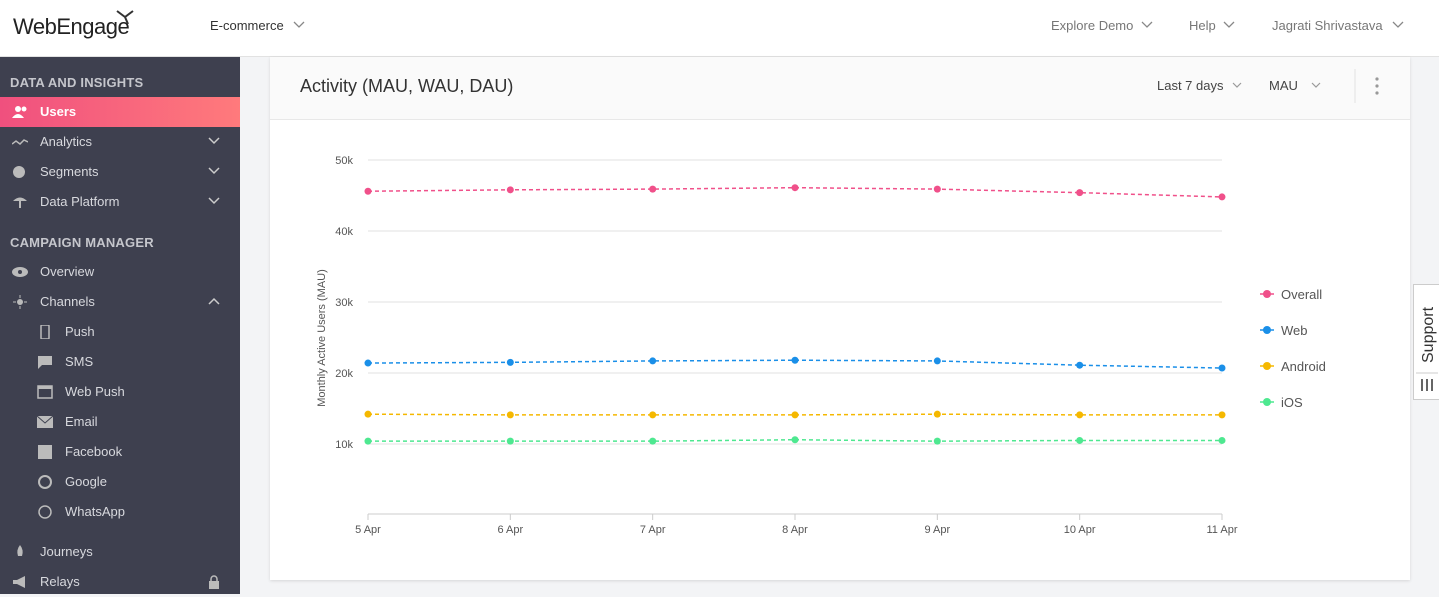 The image size is (1439, 597). Describe the element at coordinates (120, 582) in the screenshot. I see `menu-item: Relays` at that location.